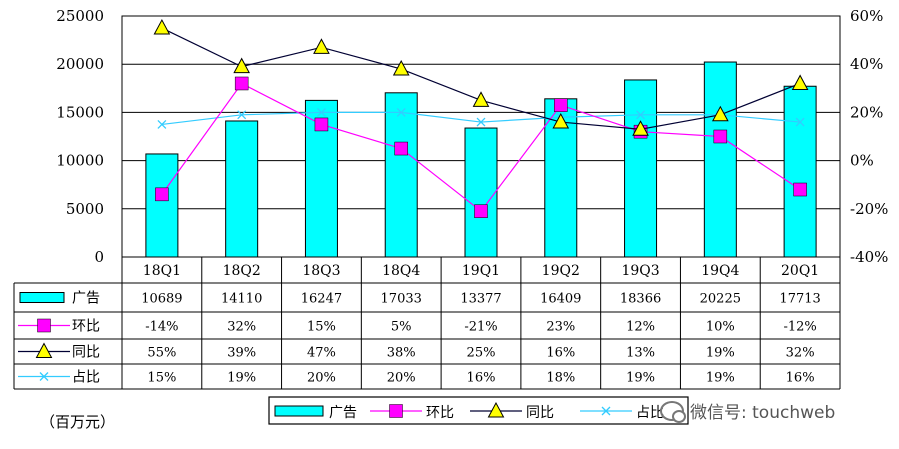 The image size is (899, 449). What do you see at coordinates (440, 413) in the screenshot?
I see `legend-label: 环比` at bounding box center [440, 413].